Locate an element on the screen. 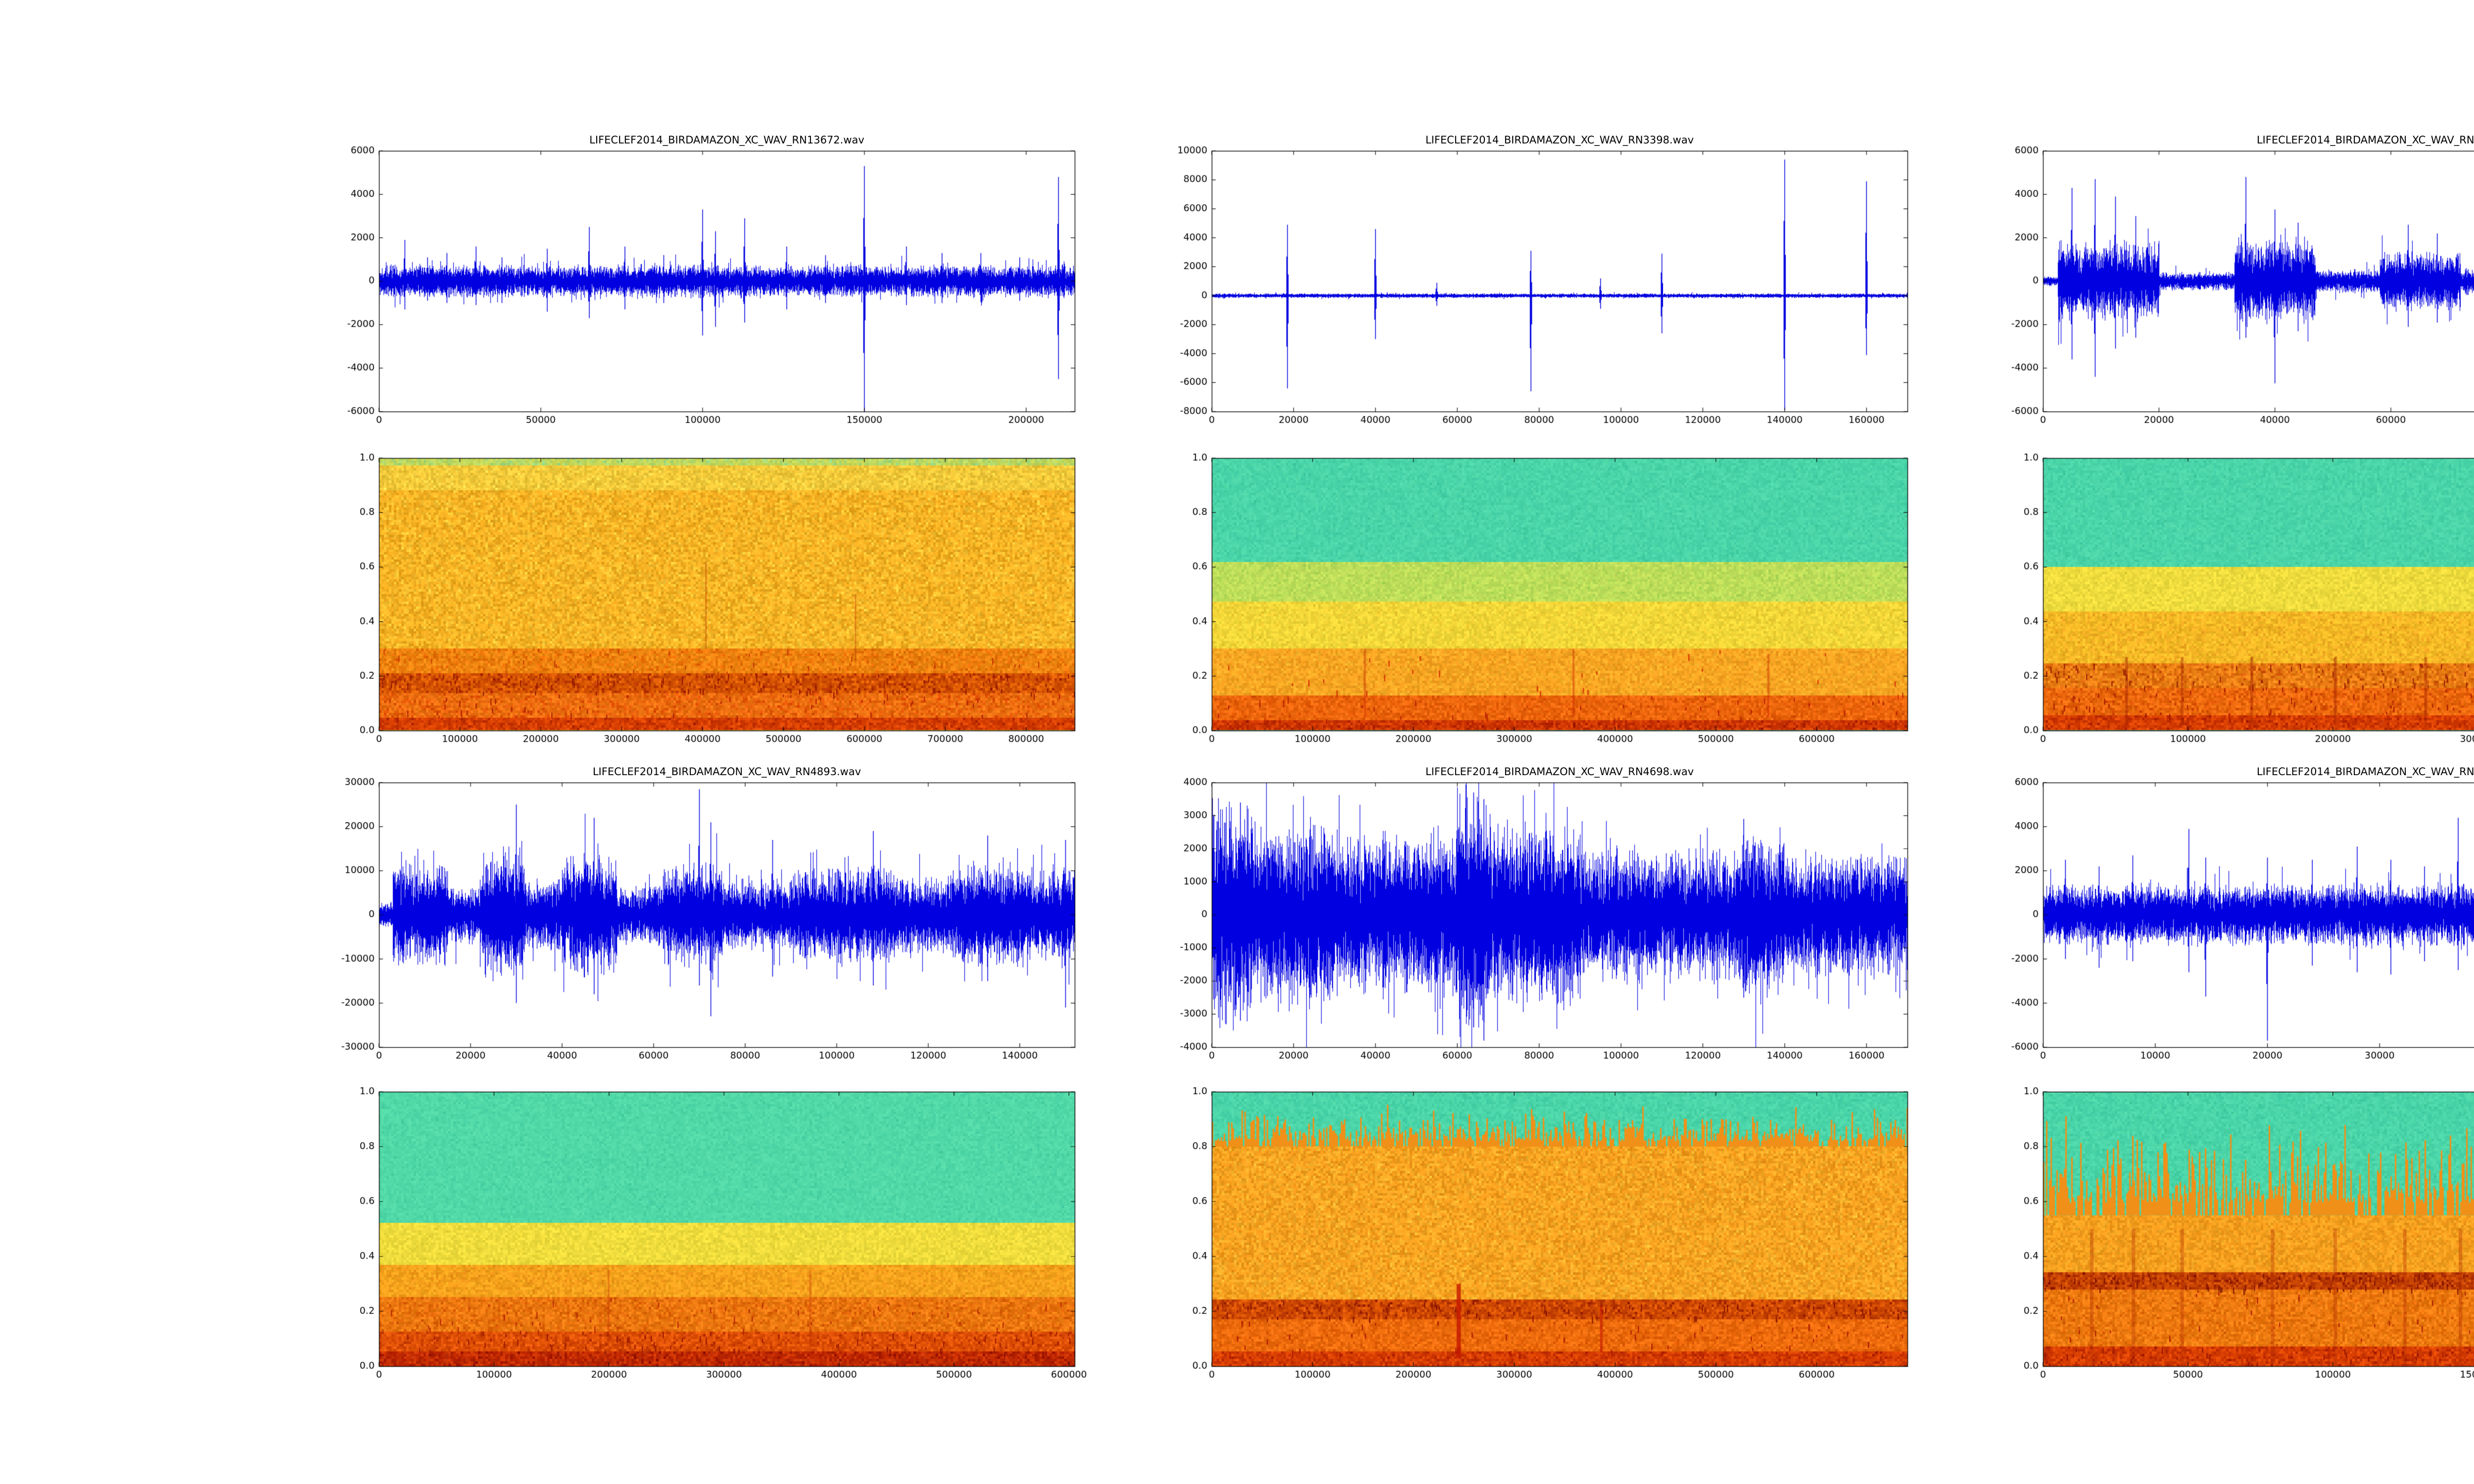  plot-spectrogram-row4-col3 is located at coordinates (2232, 1233).